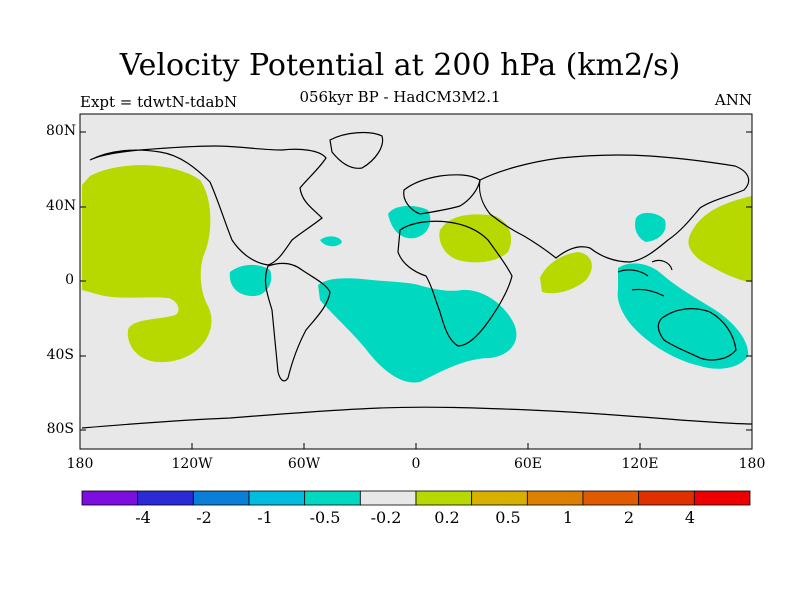 Image resolution: width=800 pixels, height=600 pixels. Describe the element at coordinates (69, 280) in the screenshot. I see `lat-tick-label: 0` at that location.